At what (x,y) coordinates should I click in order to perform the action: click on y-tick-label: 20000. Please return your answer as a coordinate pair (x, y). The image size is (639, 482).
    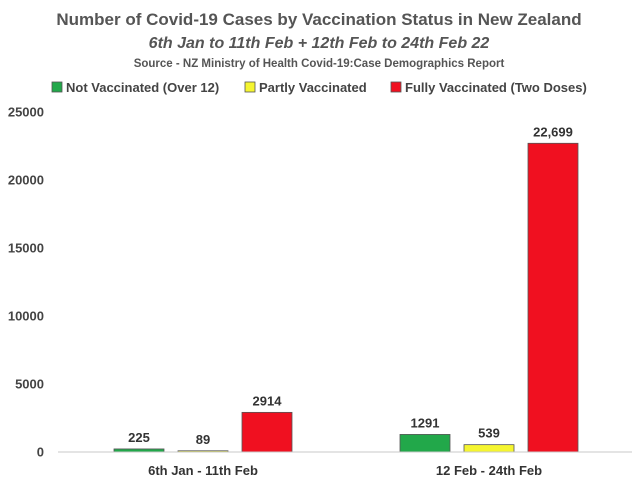
    Looking at the image, I should click on (26, 180).